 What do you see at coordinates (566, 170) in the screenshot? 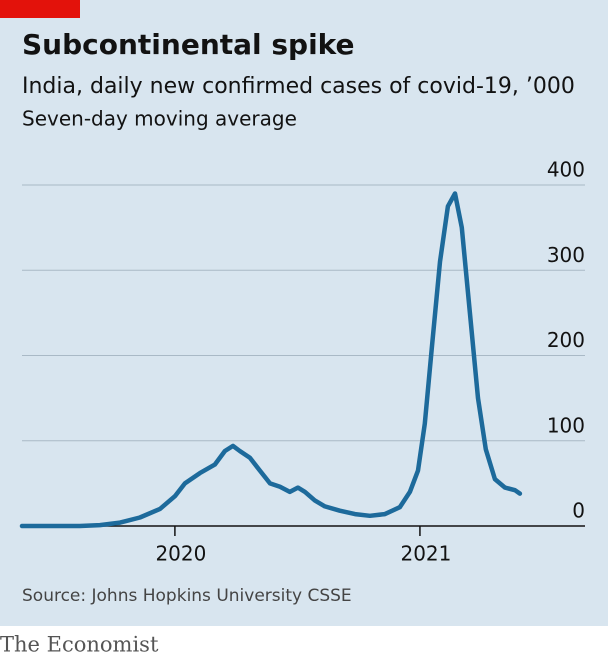
I see `y-tick-label: 400` at bounding box center [566, 170].